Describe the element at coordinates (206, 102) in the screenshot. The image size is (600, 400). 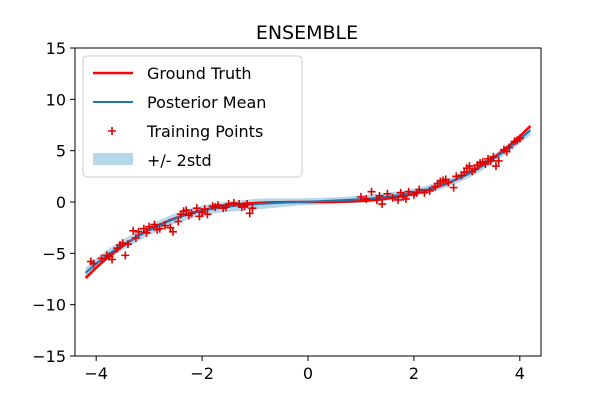
I see `legend-posterior-mean-label: Posterior Mean` at that location.